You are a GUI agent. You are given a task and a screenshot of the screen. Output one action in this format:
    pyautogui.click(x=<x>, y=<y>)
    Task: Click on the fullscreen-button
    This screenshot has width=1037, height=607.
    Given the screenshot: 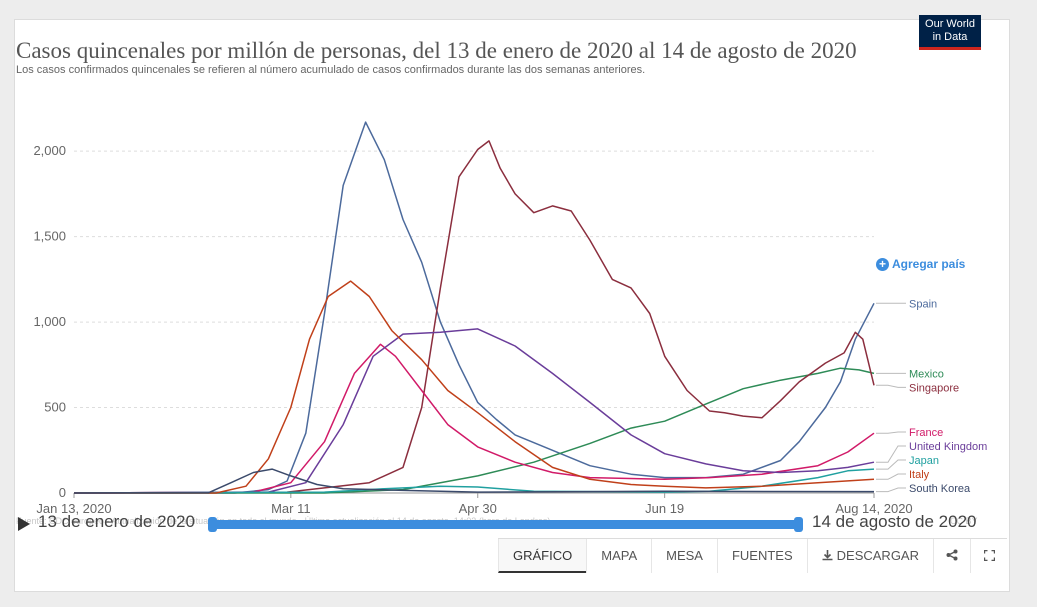 What is the action you would take?
    pyautogui.click(x=988, y=556)
    